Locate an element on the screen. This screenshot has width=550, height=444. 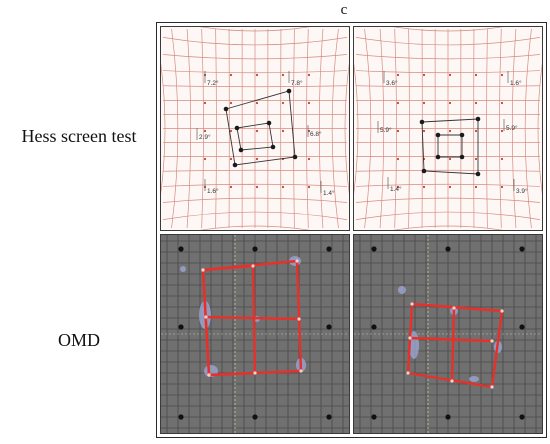
hess-row-label: Hess screen test is located at coordinates (79, 136).